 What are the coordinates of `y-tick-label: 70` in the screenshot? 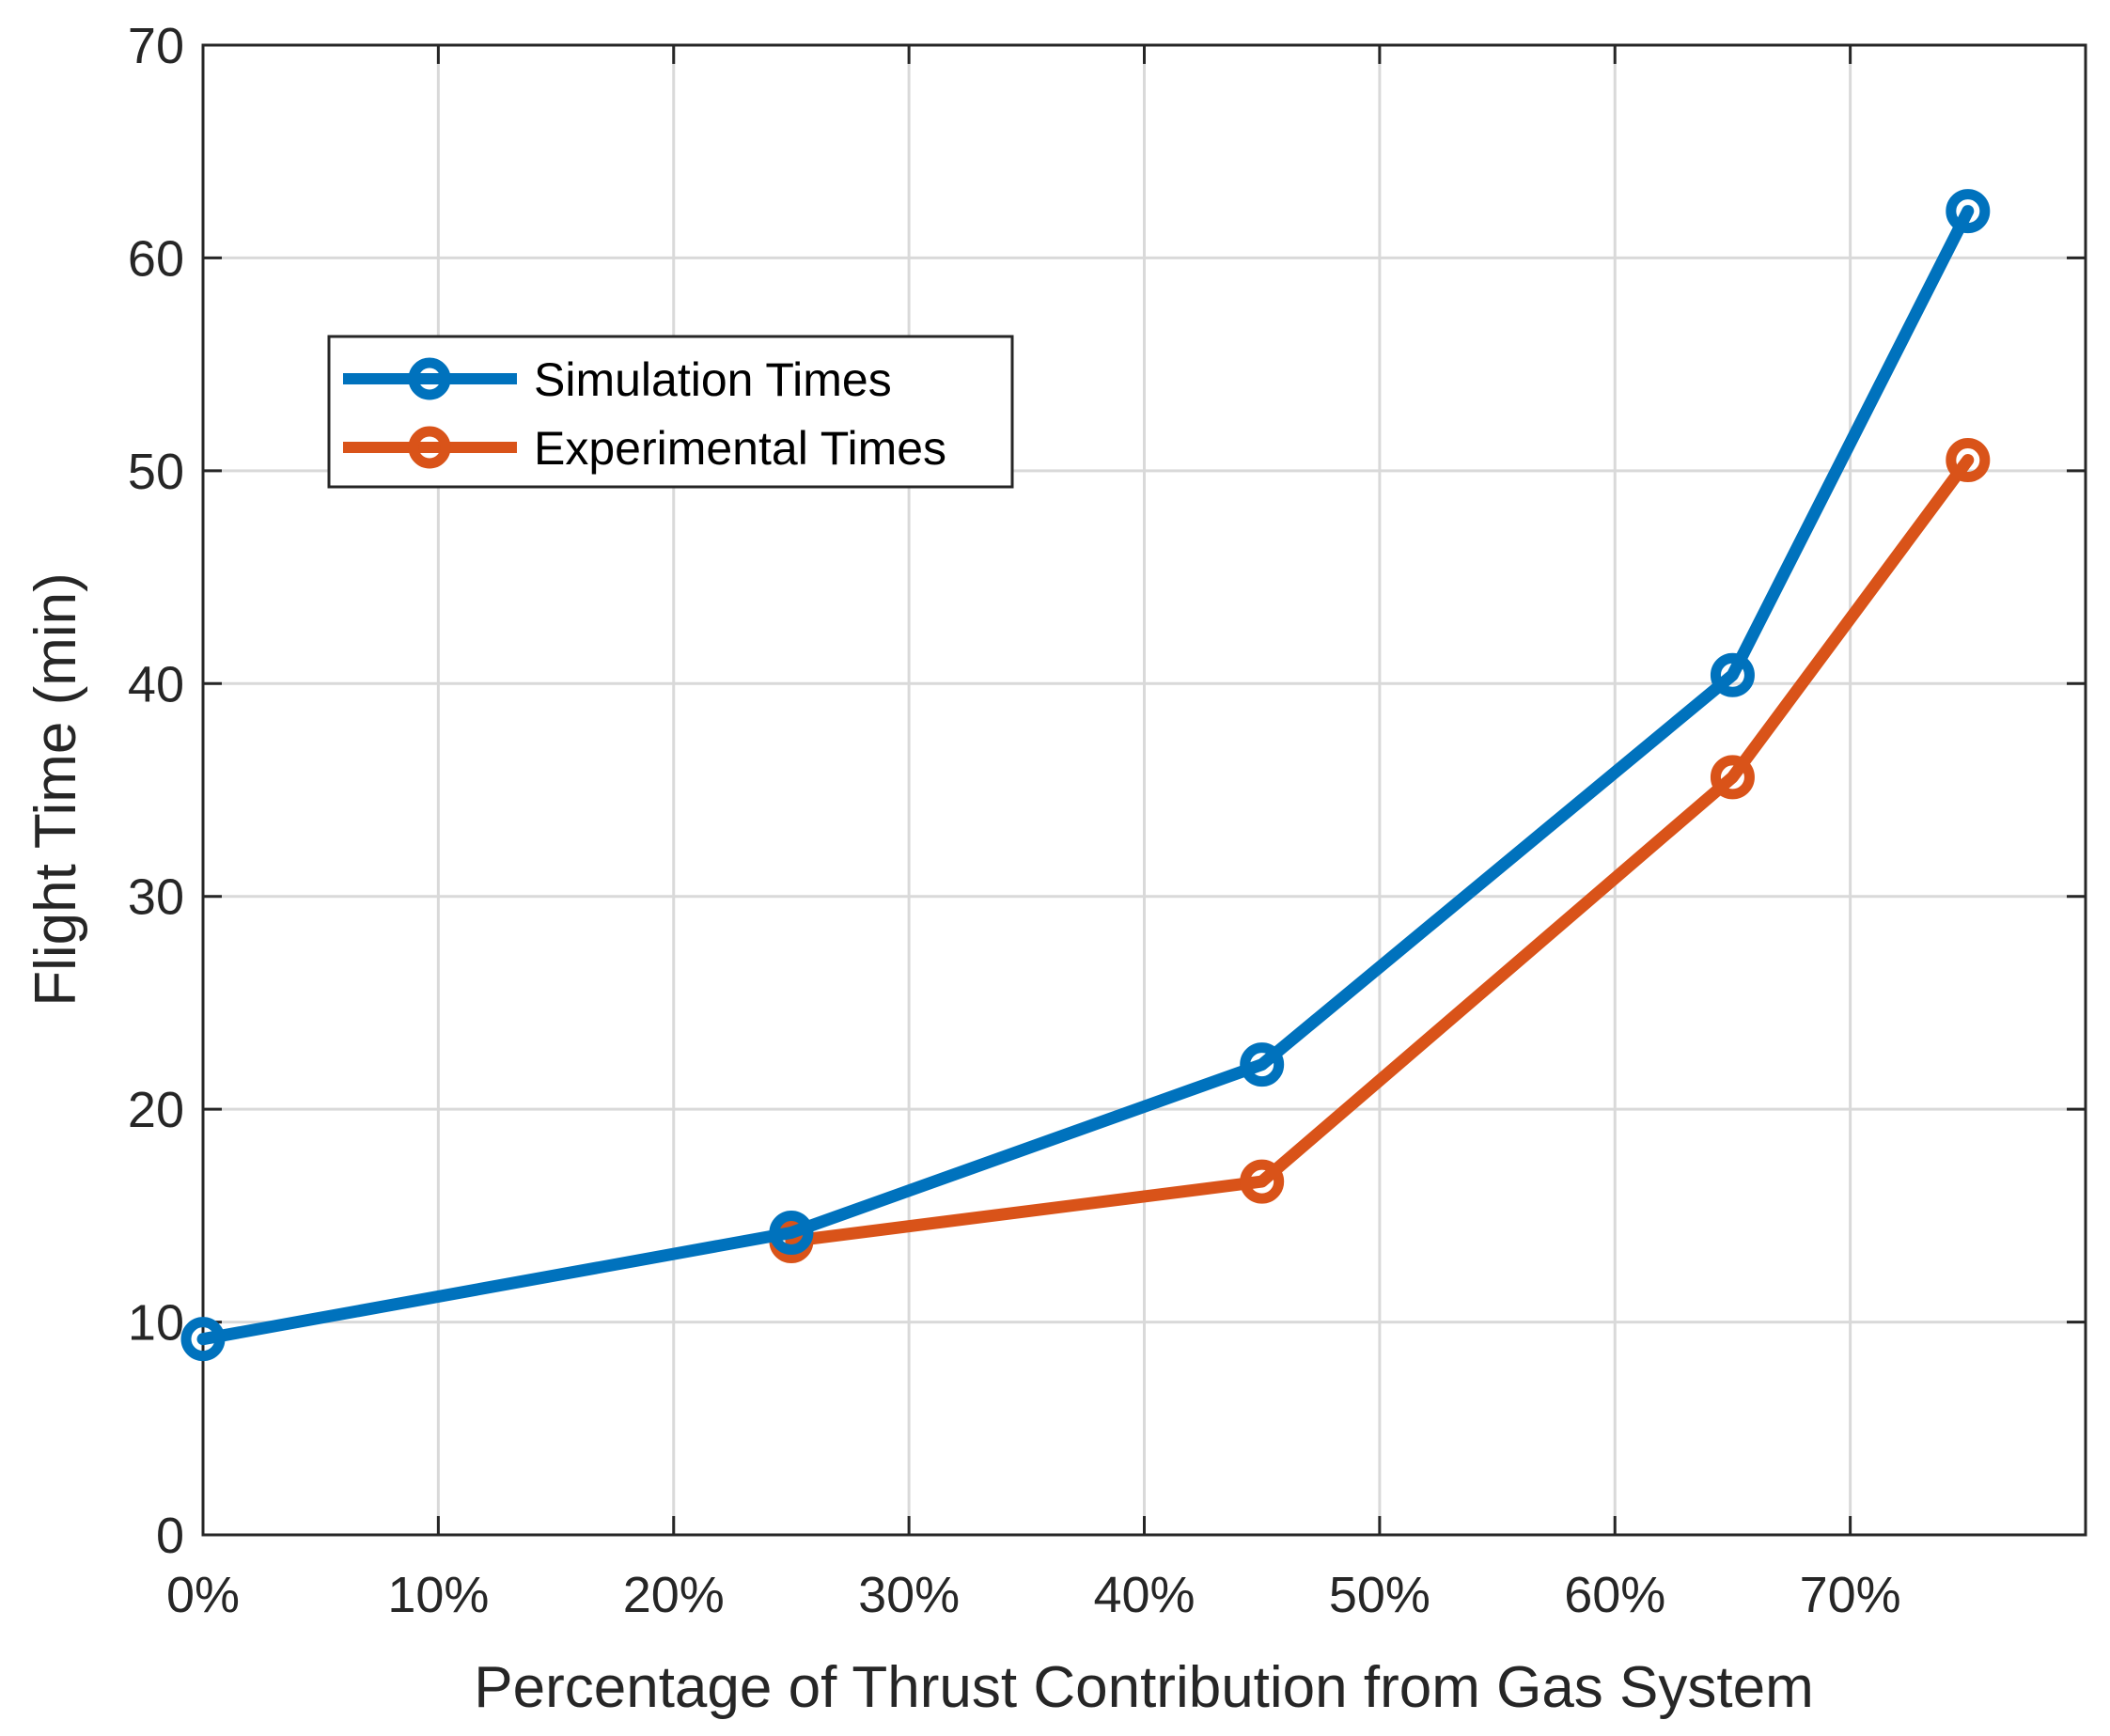 It's located at (156, 46).